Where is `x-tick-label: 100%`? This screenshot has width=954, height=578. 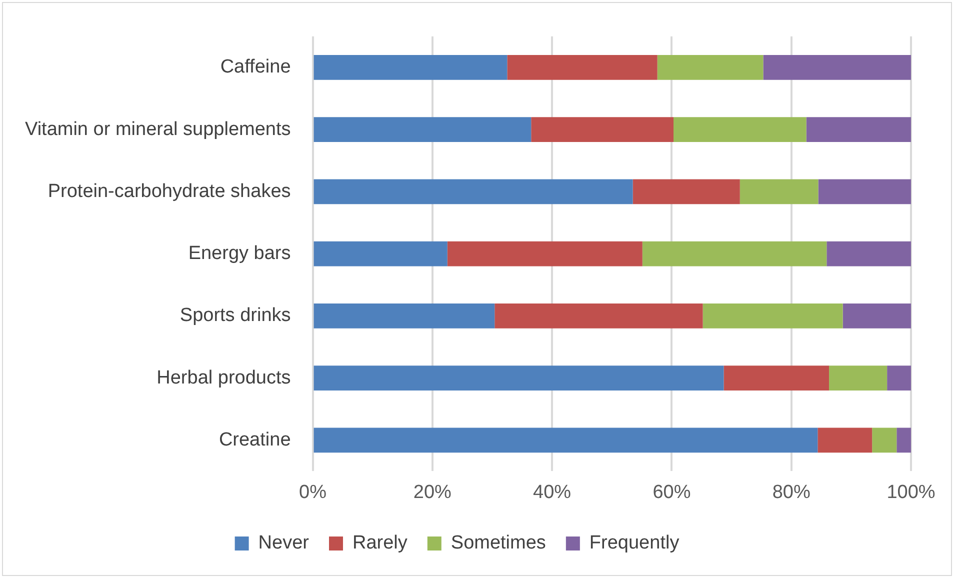
x-tick-label: 100% is located at coordinates (911, 492).